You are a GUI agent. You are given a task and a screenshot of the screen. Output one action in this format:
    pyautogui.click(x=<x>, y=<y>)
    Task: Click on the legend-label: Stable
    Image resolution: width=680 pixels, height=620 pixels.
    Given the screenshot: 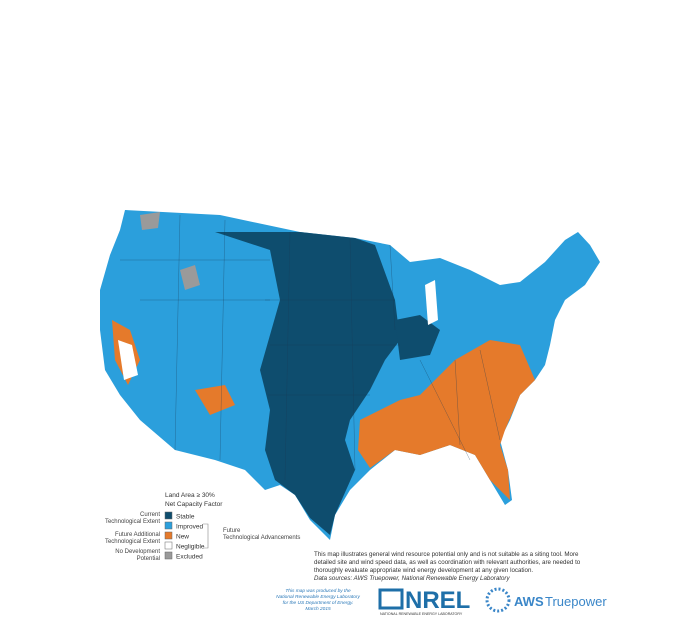 What is the action you would take?
    pyautogui.click(x=185, y=517)
    